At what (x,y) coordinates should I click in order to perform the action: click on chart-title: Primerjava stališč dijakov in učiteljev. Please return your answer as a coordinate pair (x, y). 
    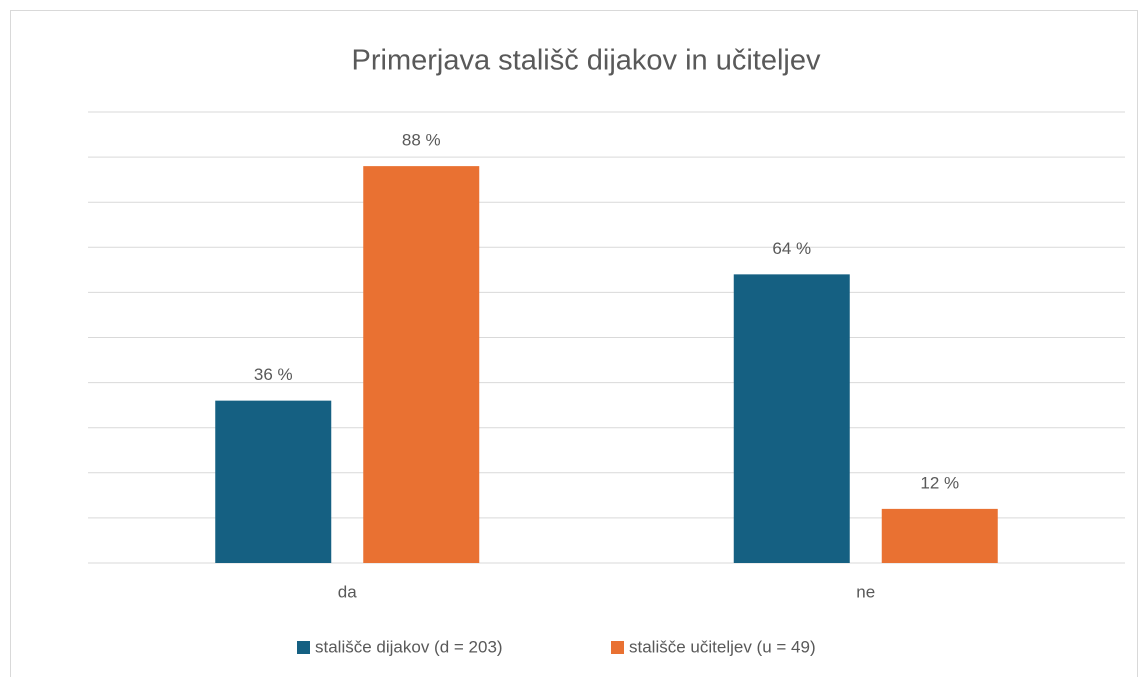
    Looking at the image, I should click on (586, 61).